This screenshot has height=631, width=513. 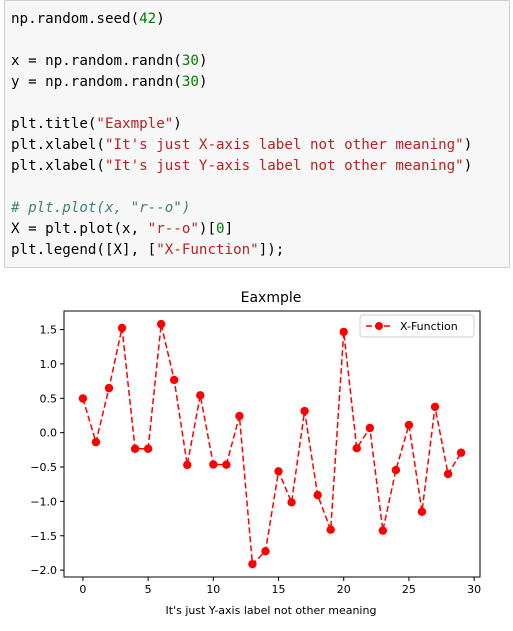 What do you see at coordinates (49, 330) in the screenshot?
I see `y-tick-label: 1.5` at bounding box center [49, 330].